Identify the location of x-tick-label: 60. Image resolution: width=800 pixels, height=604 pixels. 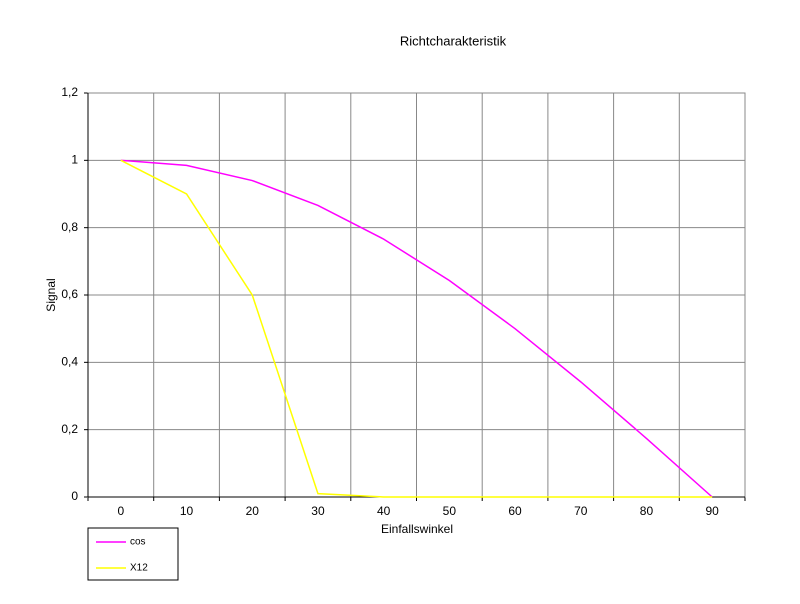
(515, 511).